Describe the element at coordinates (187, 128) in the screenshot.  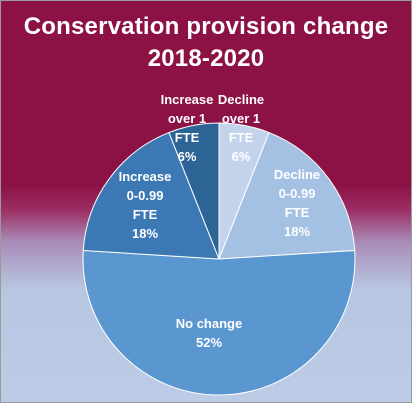
I see `slice-label: Increase over 1 FTE 6%` at that location.